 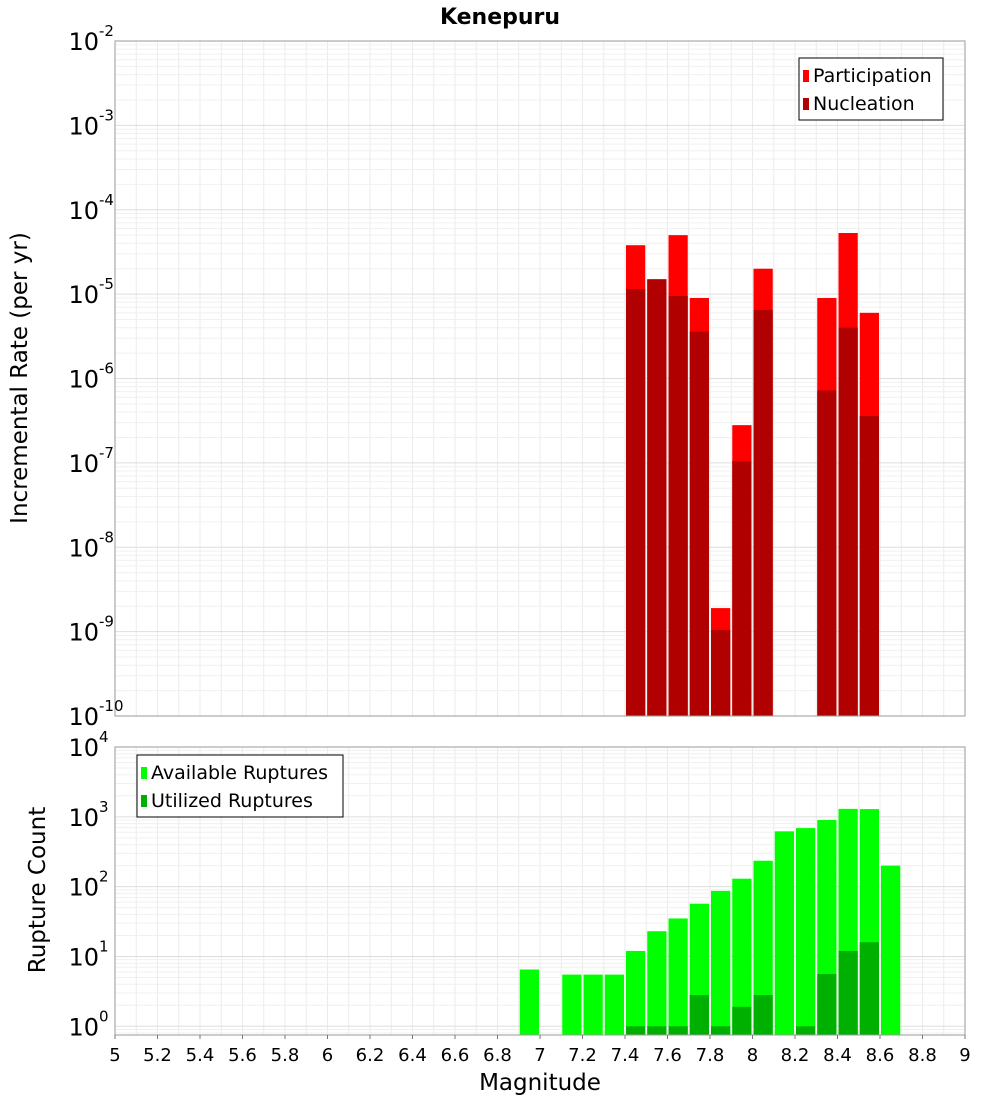 What do you see at coordinates (327, 1055) in the screenshot?
I see `x-tick-label: 6` at bounding box center [327, 1055].